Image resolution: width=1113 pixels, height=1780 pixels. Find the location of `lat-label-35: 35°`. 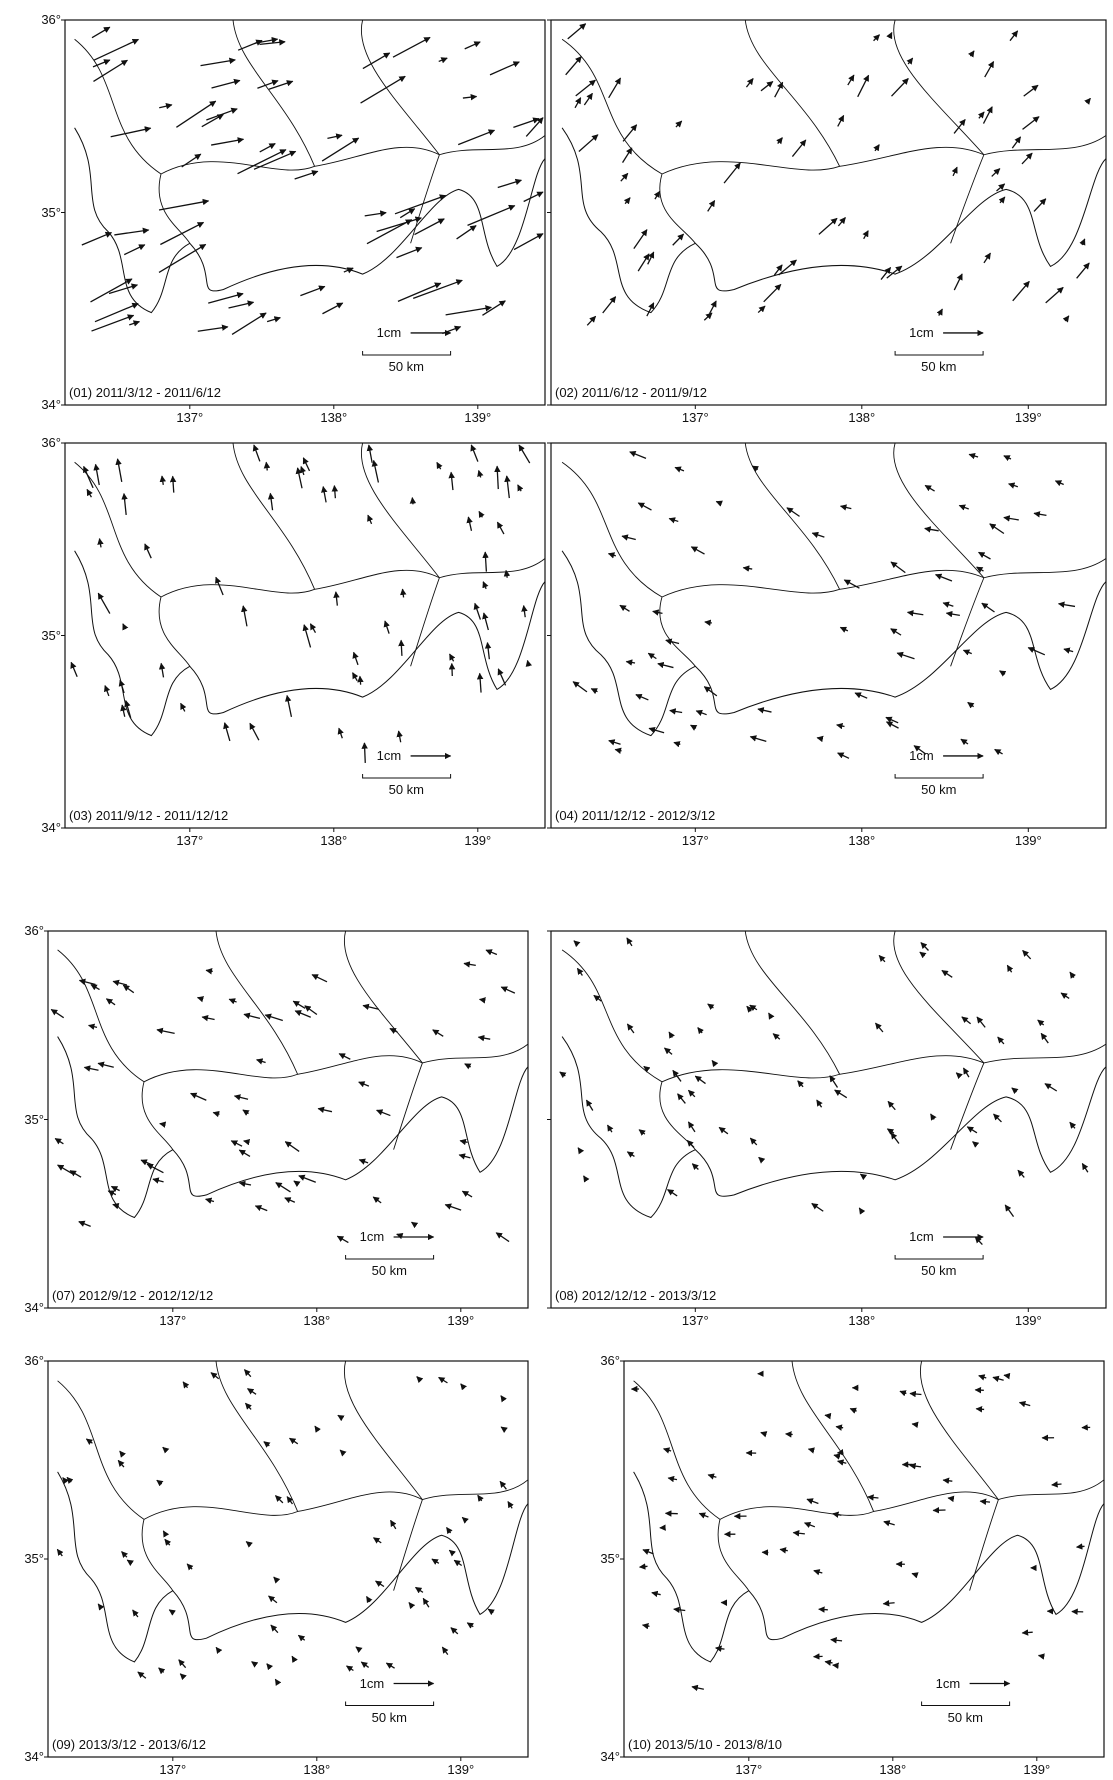

lat-label-35: 35° is located at coordinates (610, 1558).